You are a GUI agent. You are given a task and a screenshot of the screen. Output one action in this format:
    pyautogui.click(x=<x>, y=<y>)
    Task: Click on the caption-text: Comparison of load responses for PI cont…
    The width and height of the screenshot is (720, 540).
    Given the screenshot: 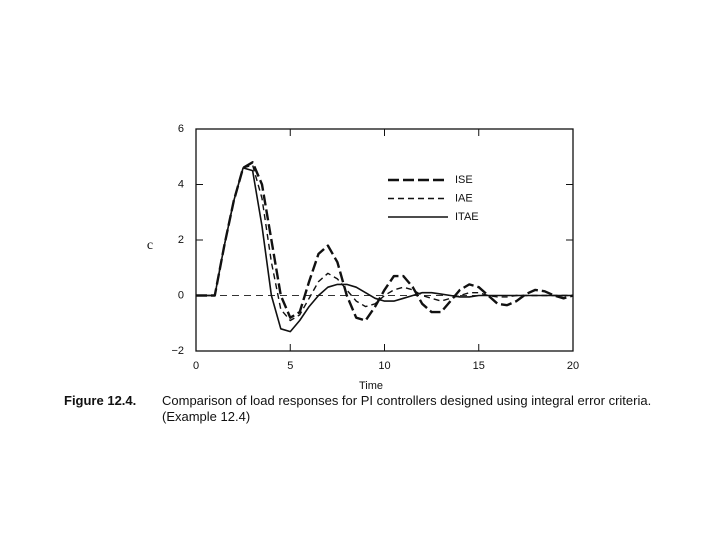 What is the action you would take?
    pyautogui.click(x=407, y=408)
    